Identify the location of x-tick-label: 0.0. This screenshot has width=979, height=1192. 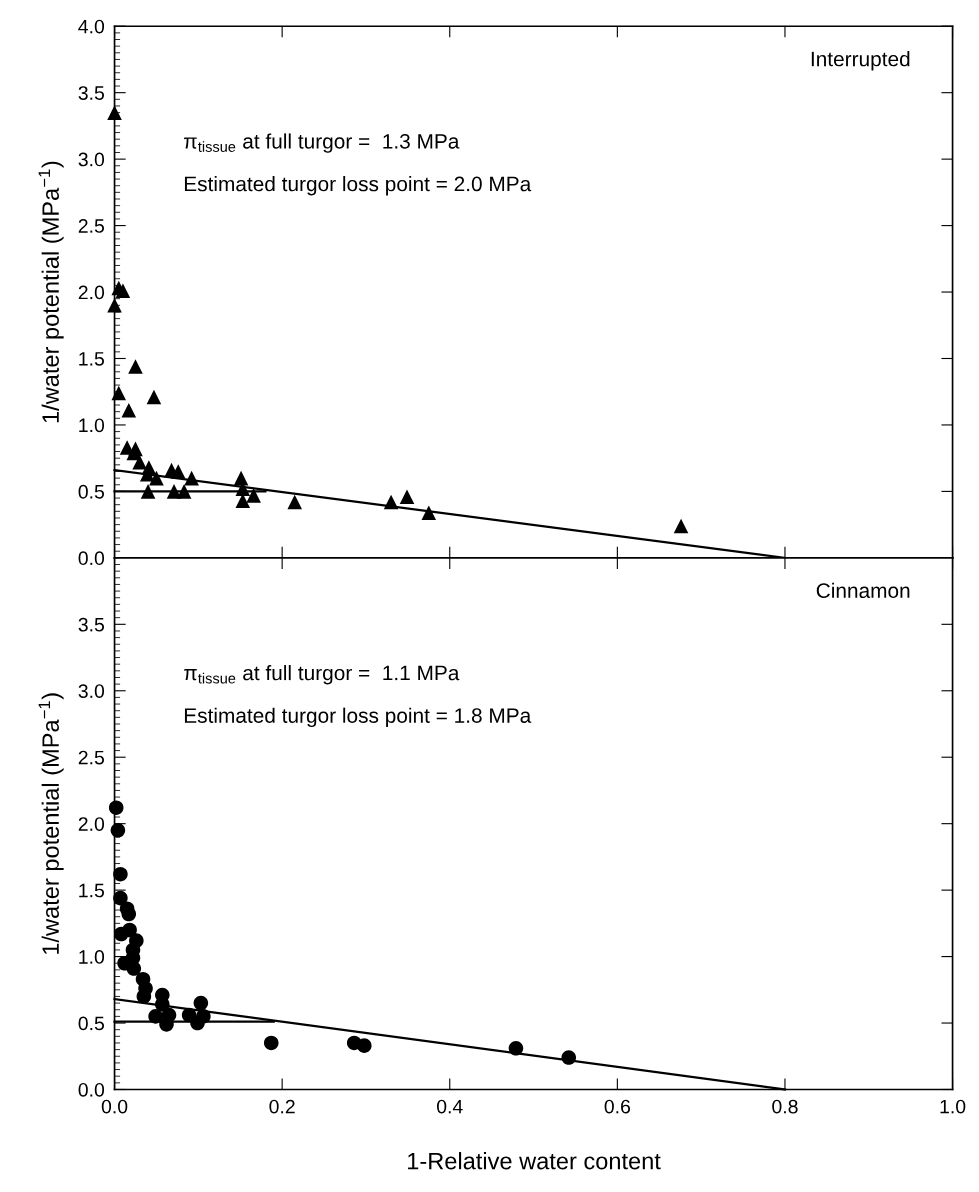
(114, 1106).